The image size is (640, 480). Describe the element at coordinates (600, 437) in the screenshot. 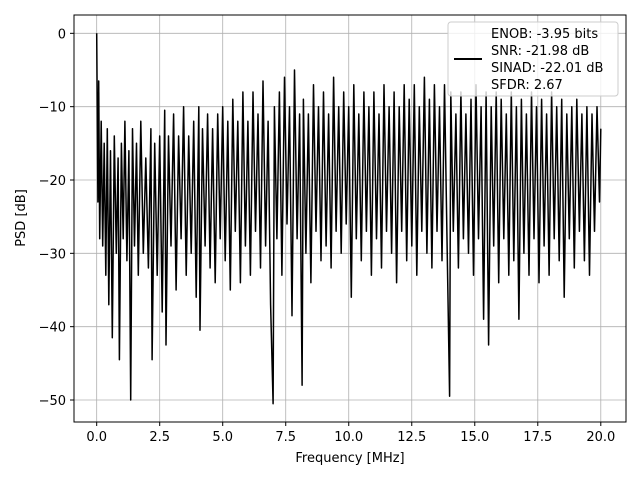

I see `x-tick-label: 20.0` at that location.